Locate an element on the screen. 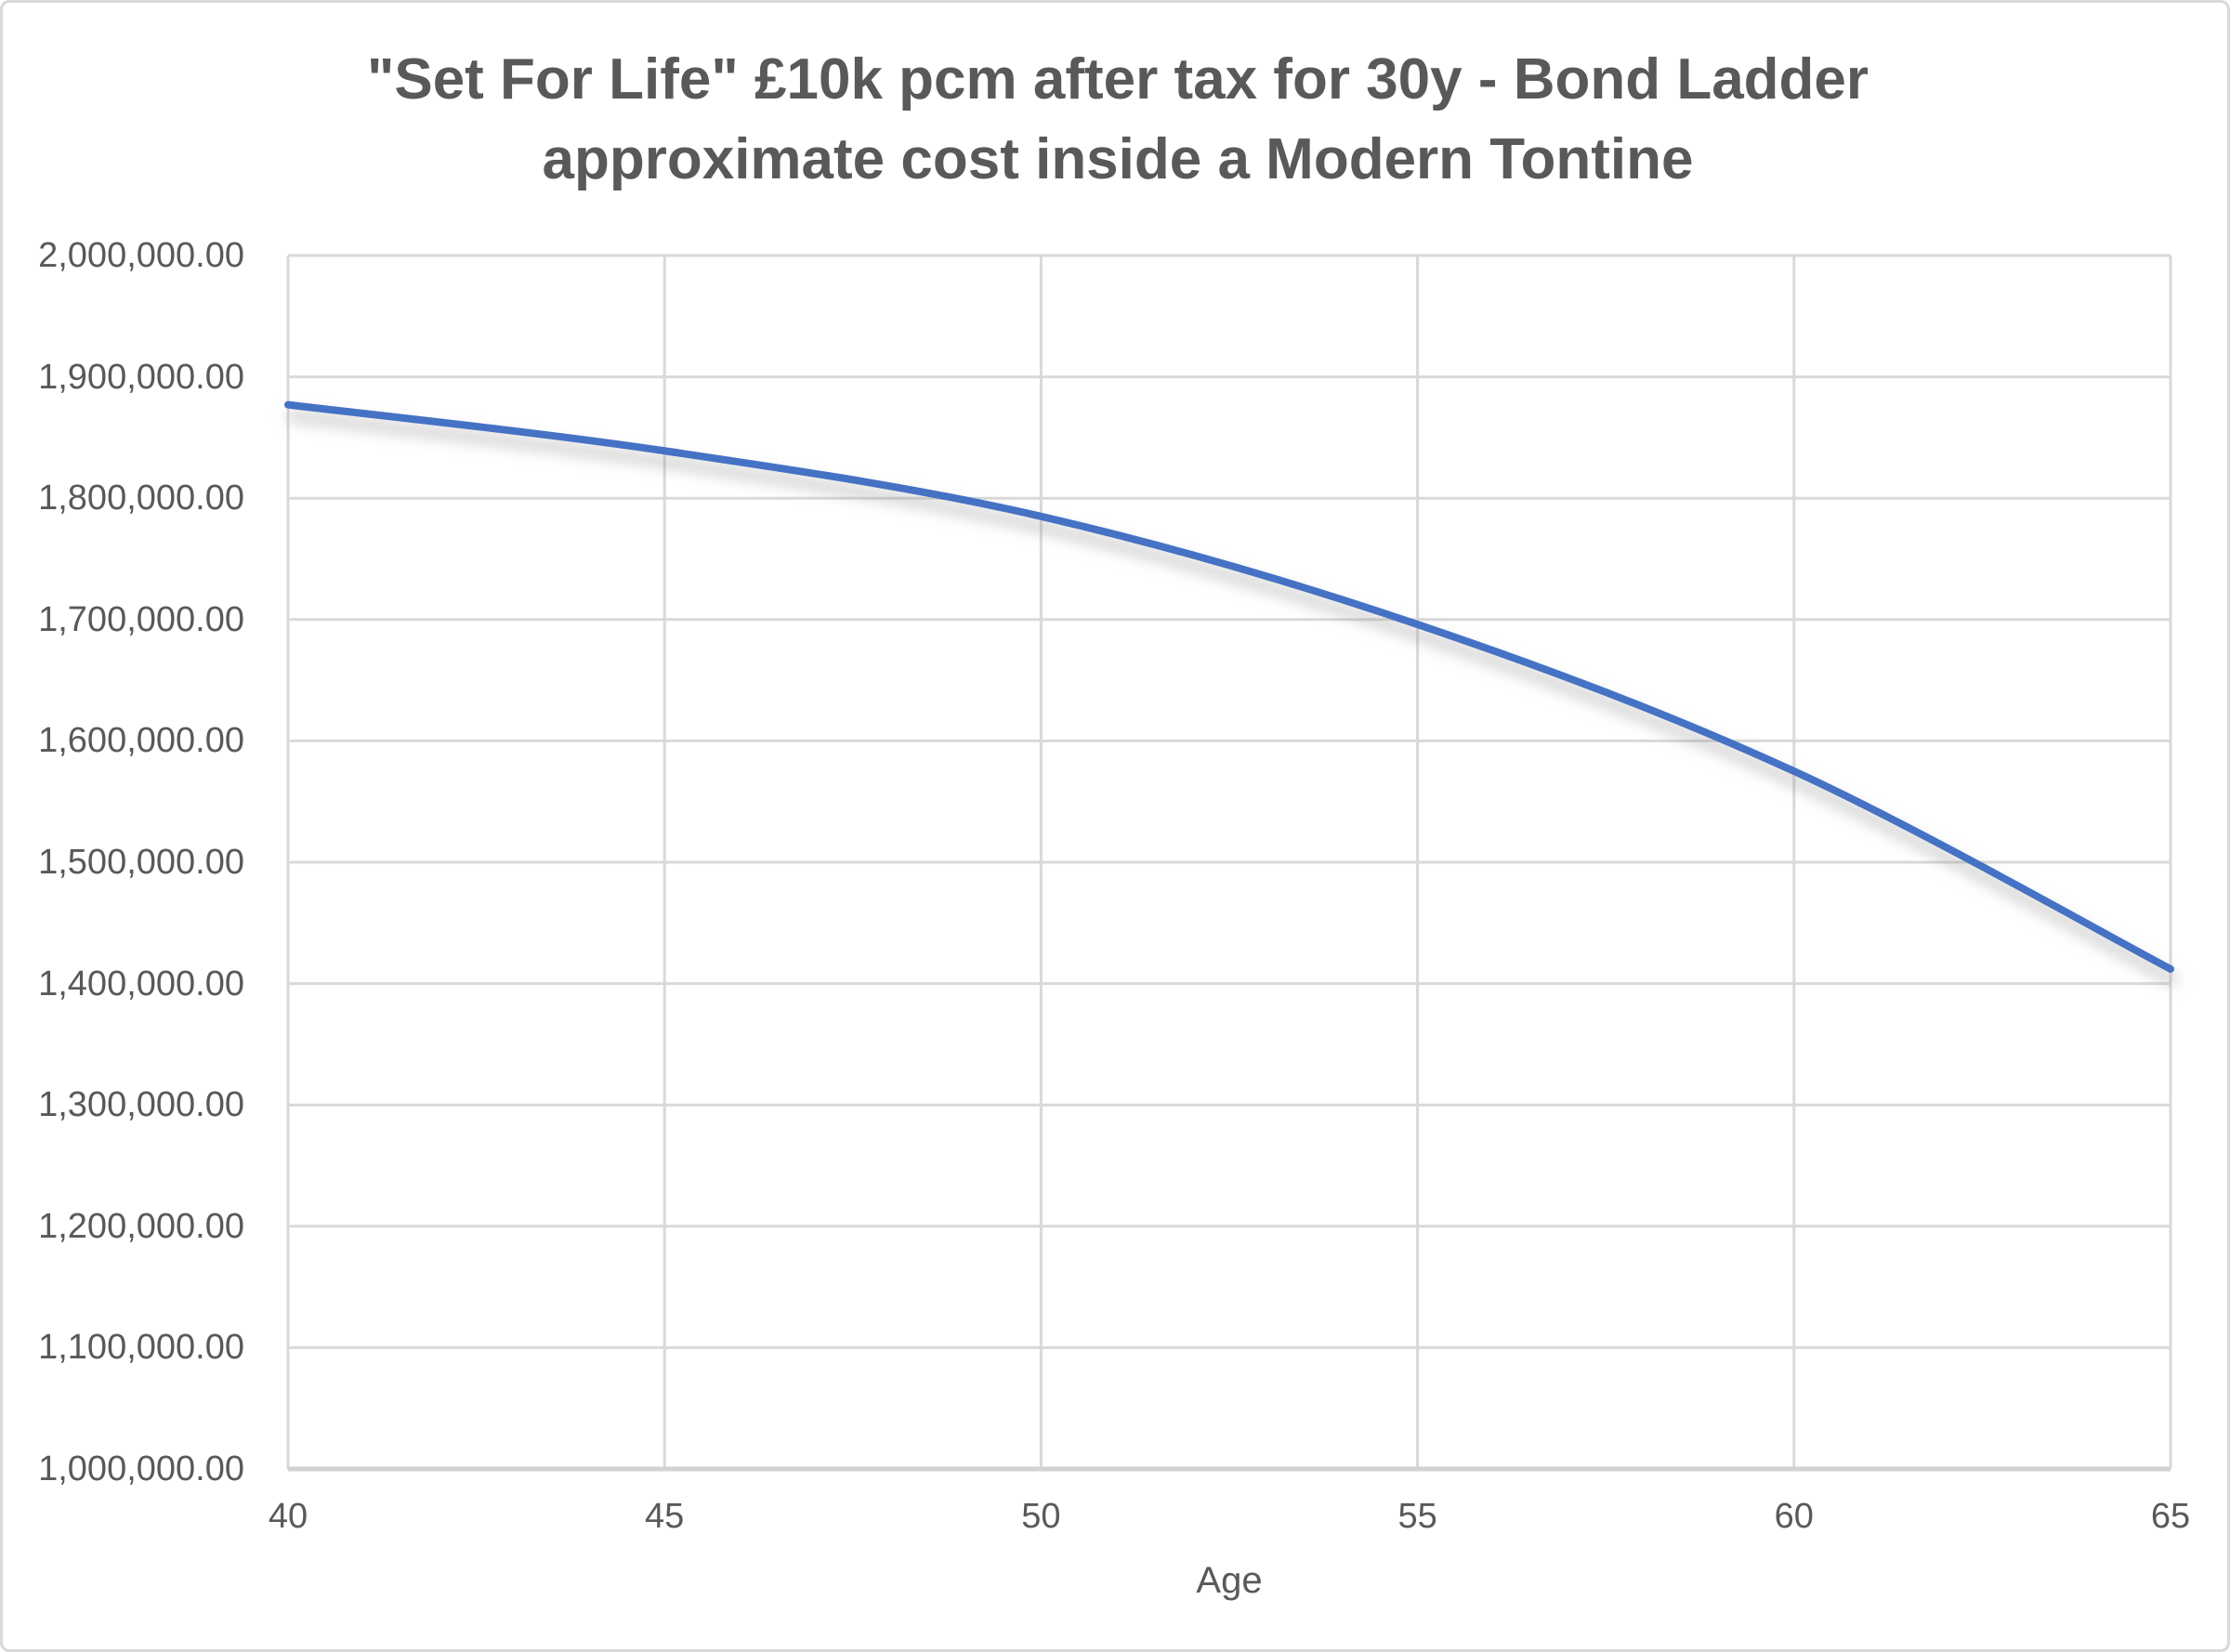  x-tick-label: 65 is located at coordinates (2170, 1516).